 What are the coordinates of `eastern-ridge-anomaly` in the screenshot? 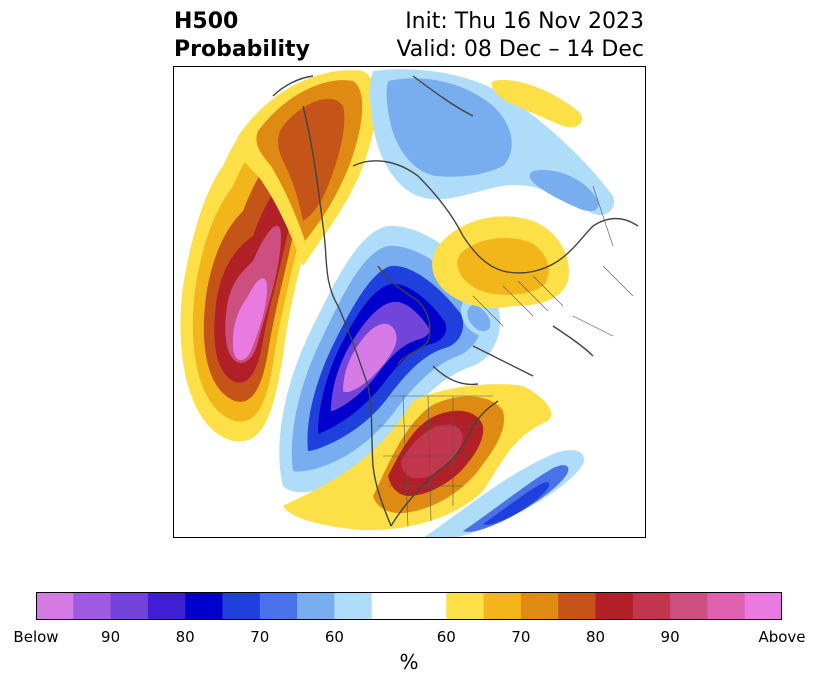 It's located at (417, 457).